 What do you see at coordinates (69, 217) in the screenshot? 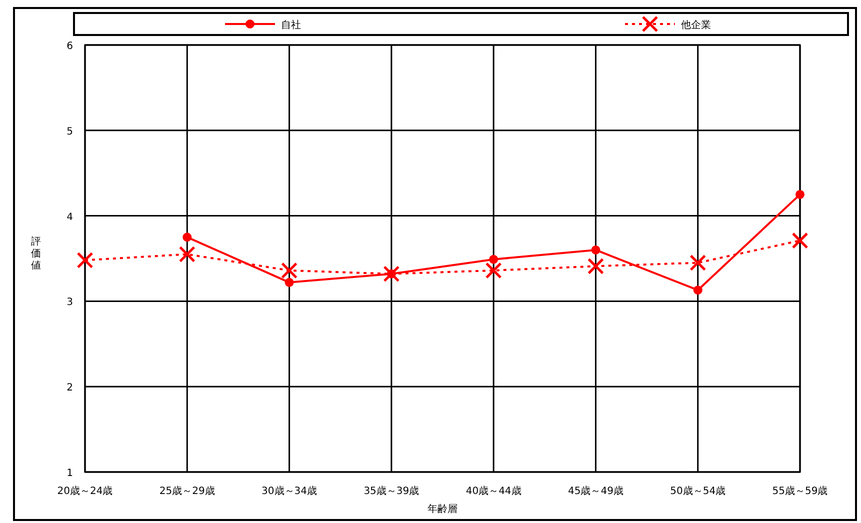
I see `y-tick-label: 4` at bounding box center [69, 217].